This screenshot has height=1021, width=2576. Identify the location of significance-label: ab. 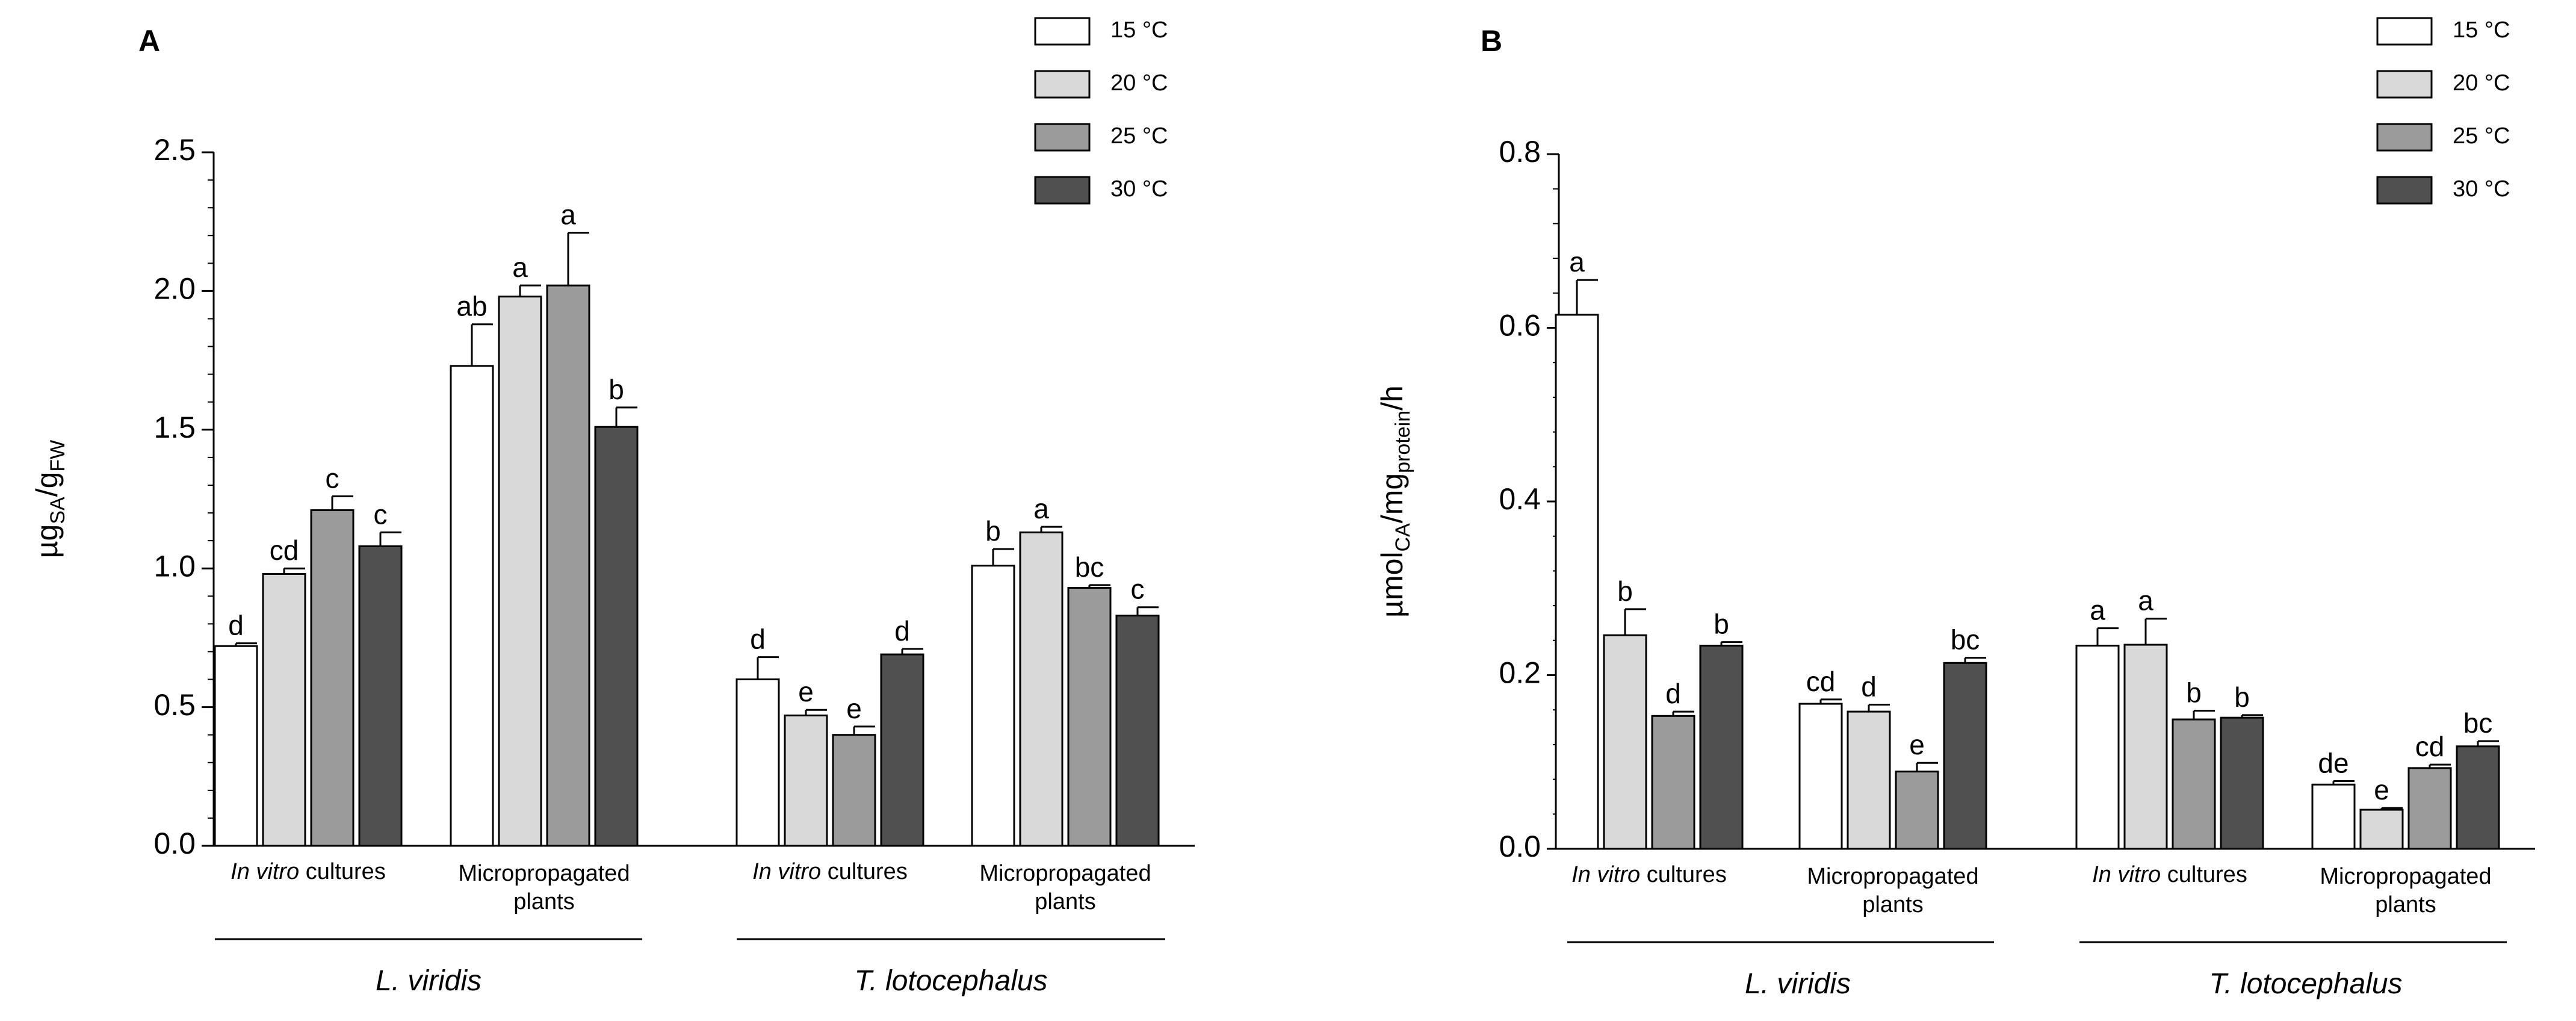
(472, 307).